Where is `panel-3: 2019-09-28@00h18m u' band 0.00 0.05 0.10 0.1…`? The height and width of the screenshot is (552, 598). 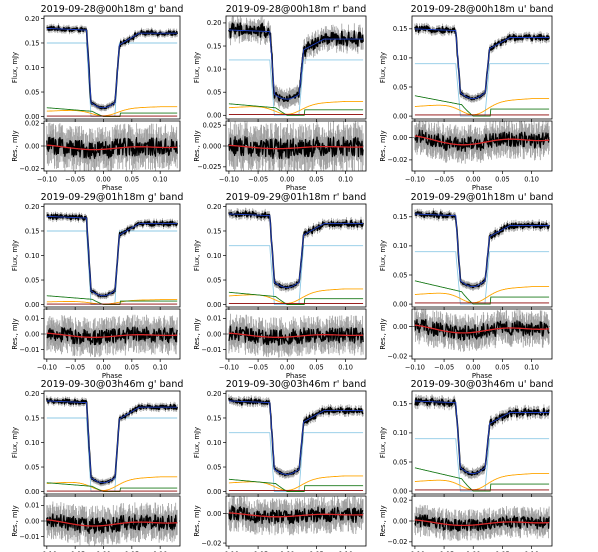 panel-3: 2019-09-28@00h18m u' band 0.00 0.05 0.10 0.1… is located at coordinates (466, 98).